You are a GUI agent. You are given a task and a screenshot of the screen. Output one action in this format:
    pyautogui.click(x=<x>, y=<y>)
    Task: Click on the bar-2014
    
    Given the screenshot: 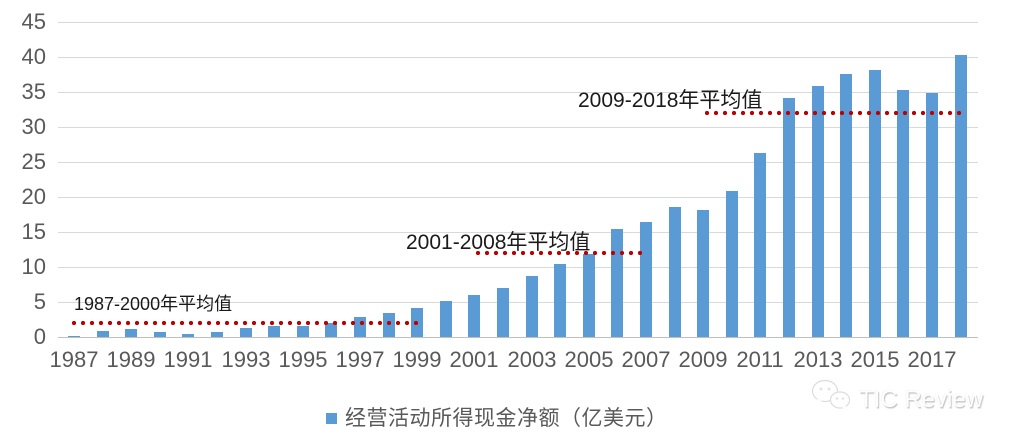 What is the action you would take?
    pyautogui.click(x=846, y=205)
    